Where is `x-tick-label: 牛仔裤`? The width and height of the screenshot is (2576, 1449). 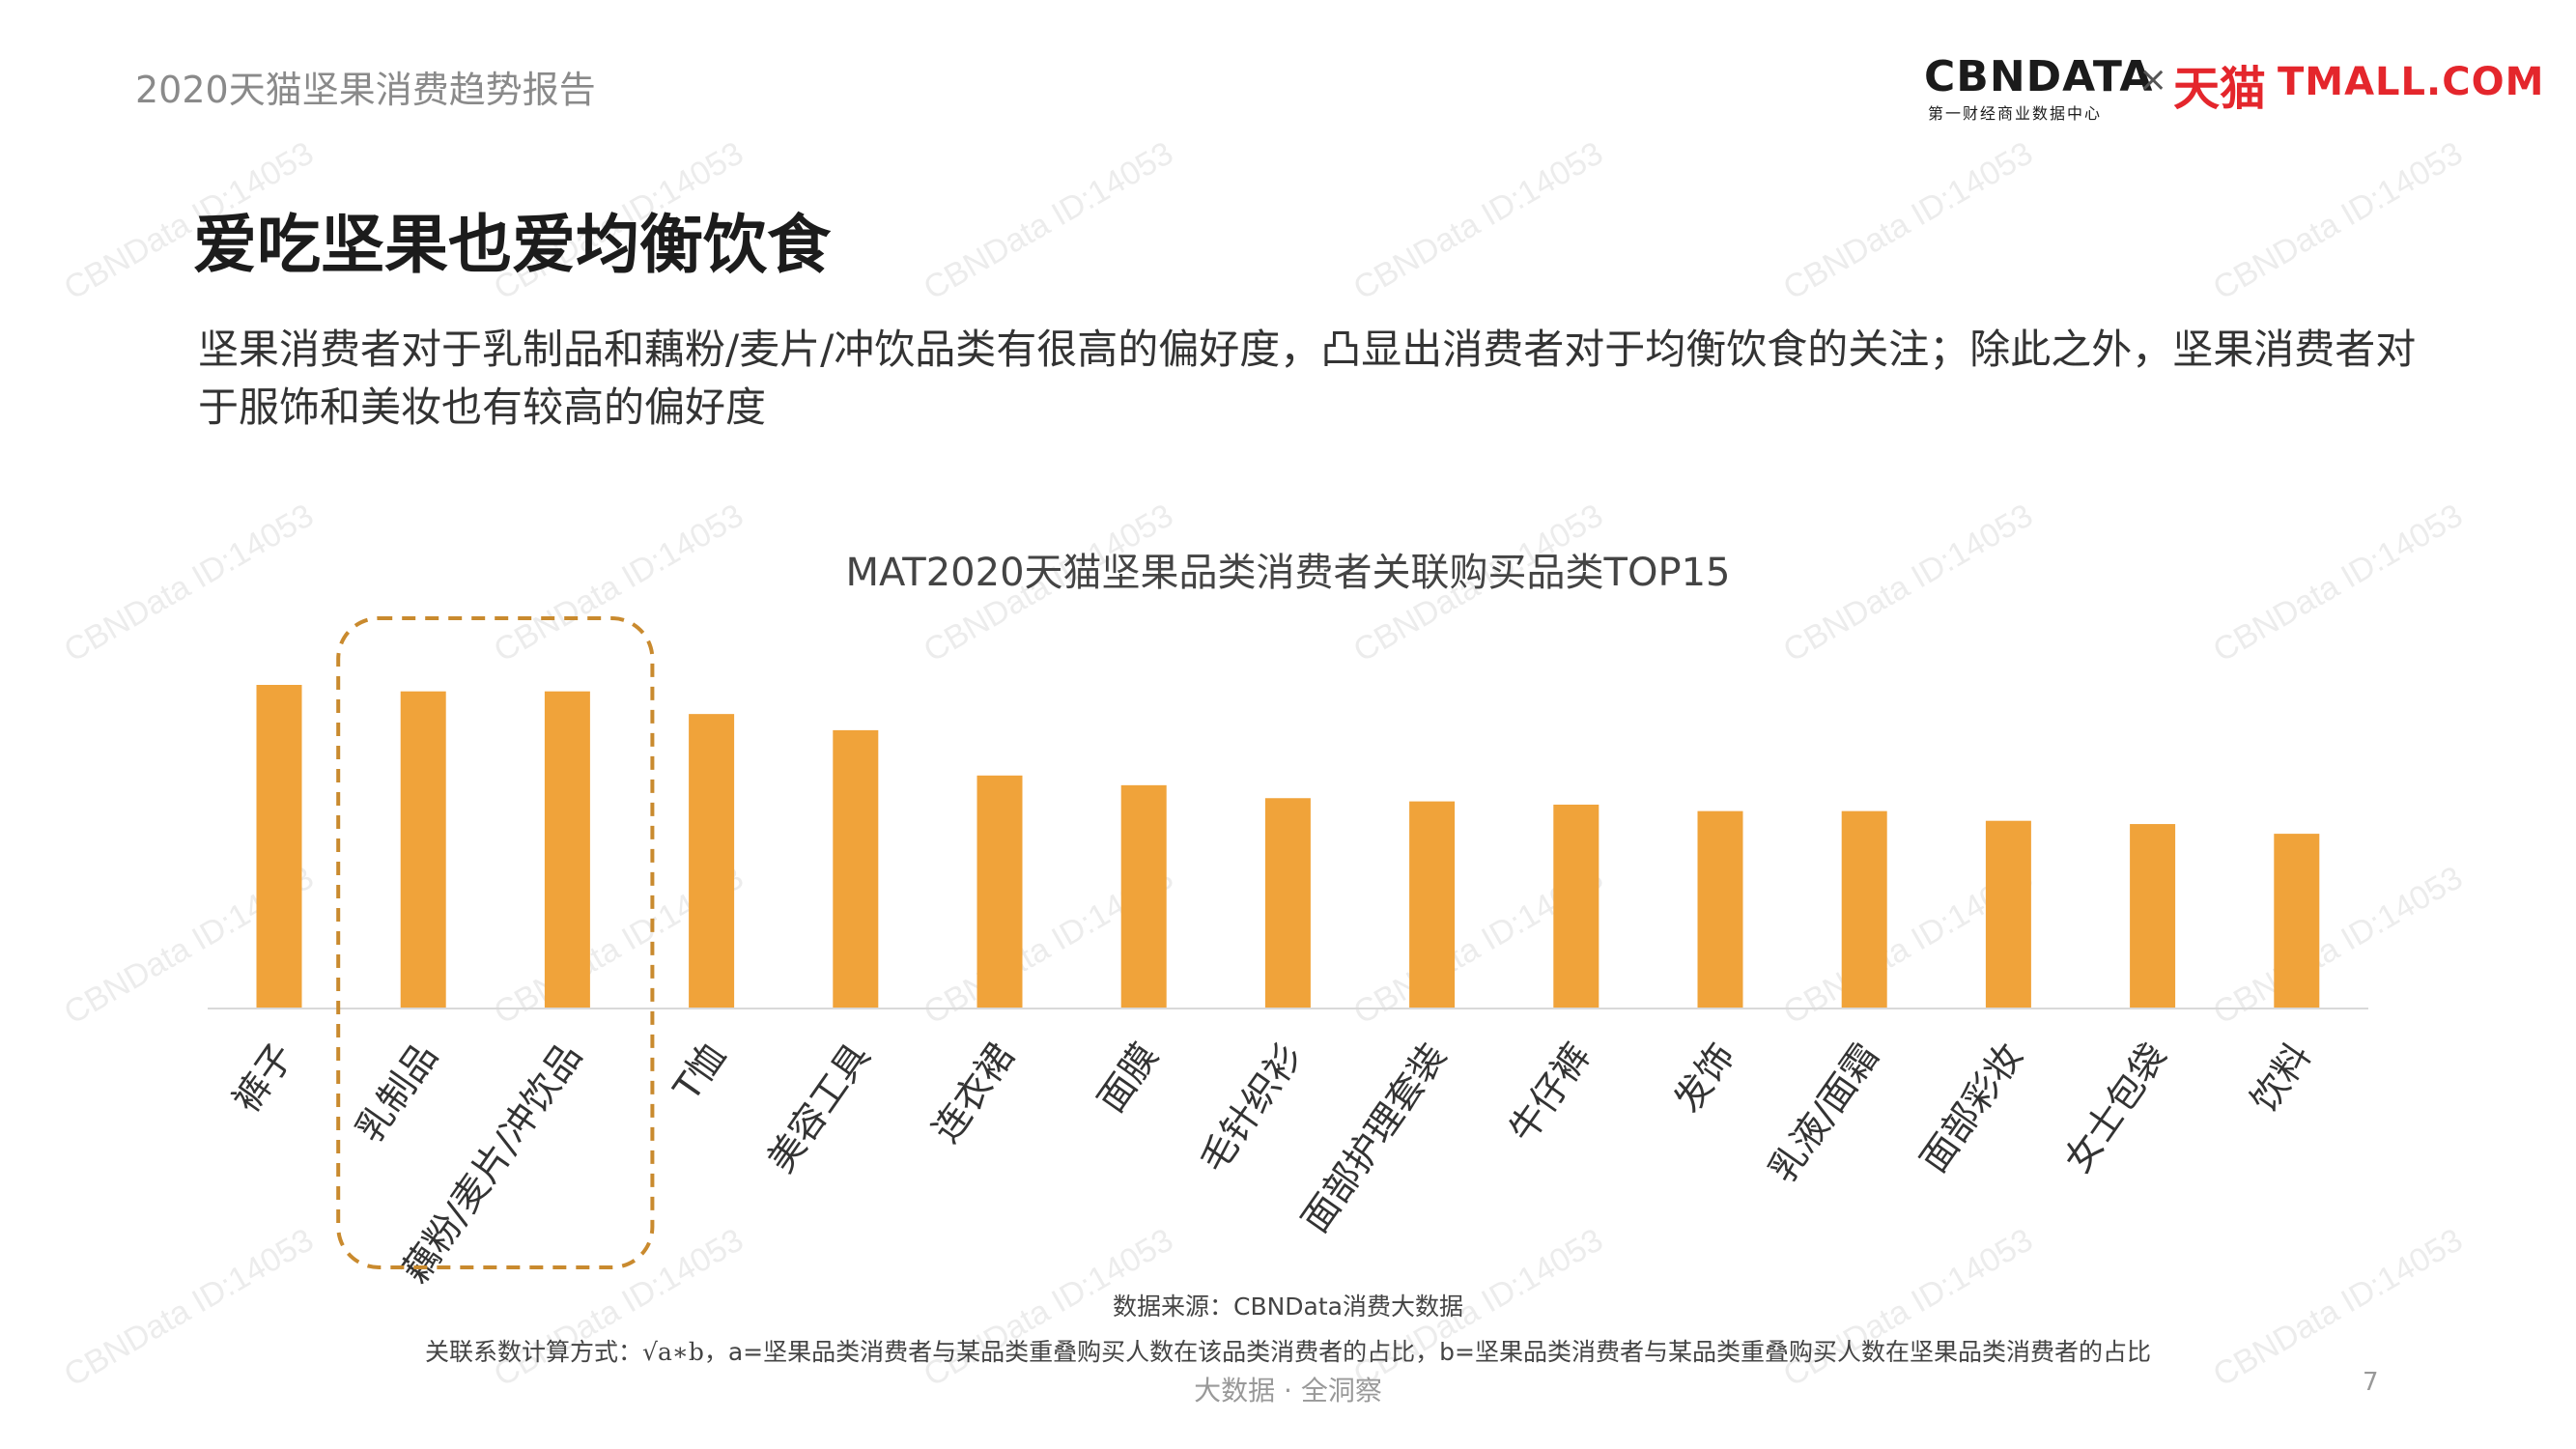
x-tick-label: 牛仔裤 is located at coordinates (1550, 1093).